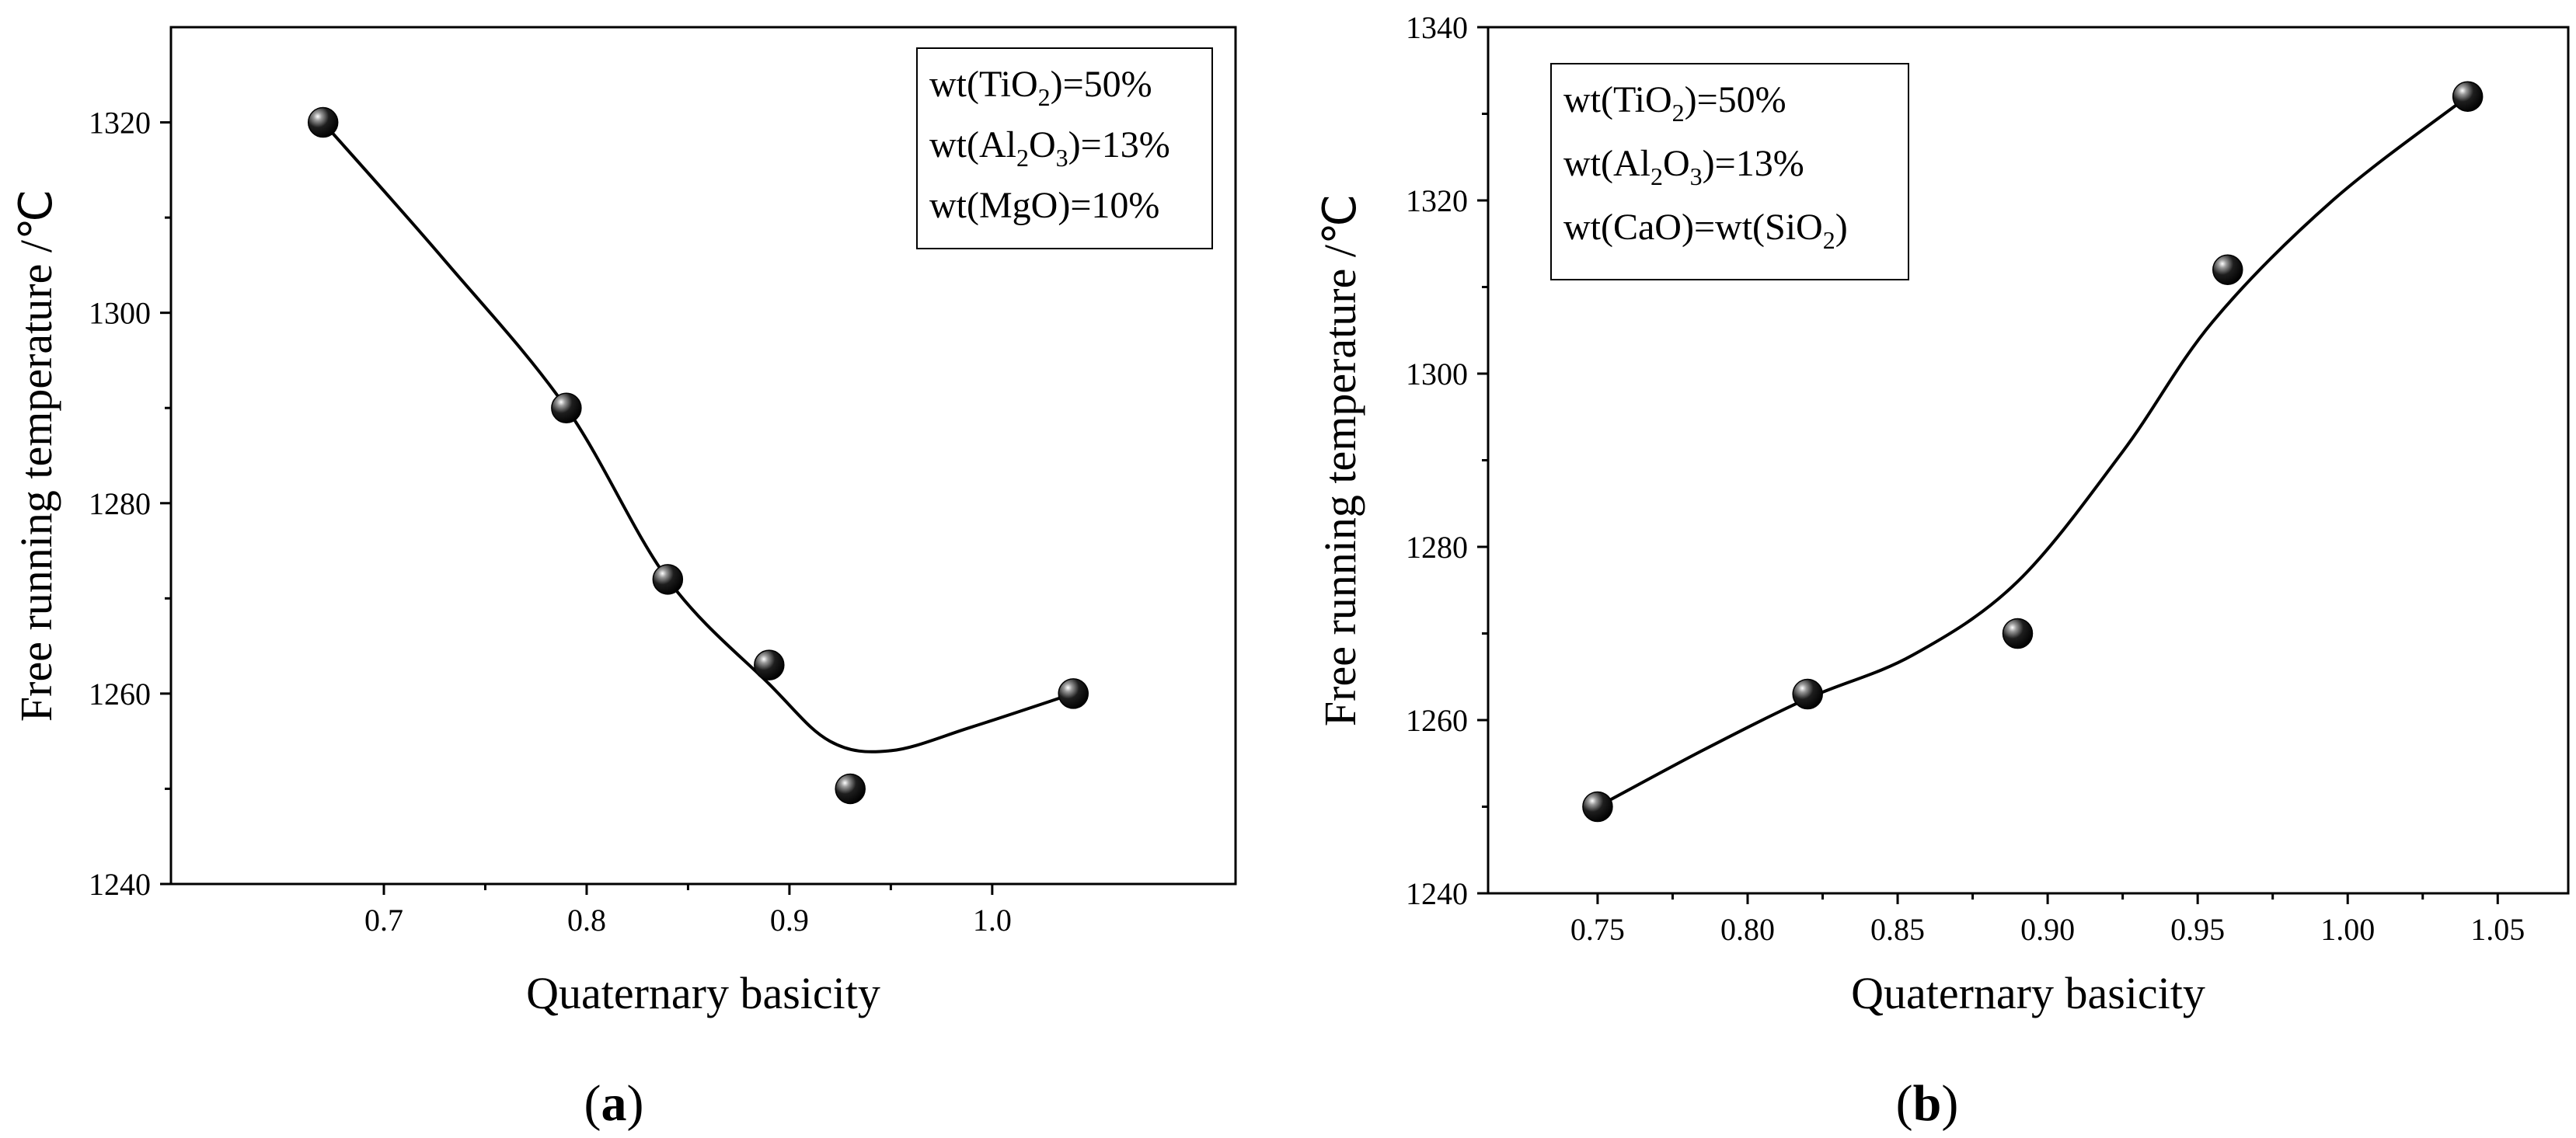  I want to click on x-tick-label: 1.05, so click(2497, 930).